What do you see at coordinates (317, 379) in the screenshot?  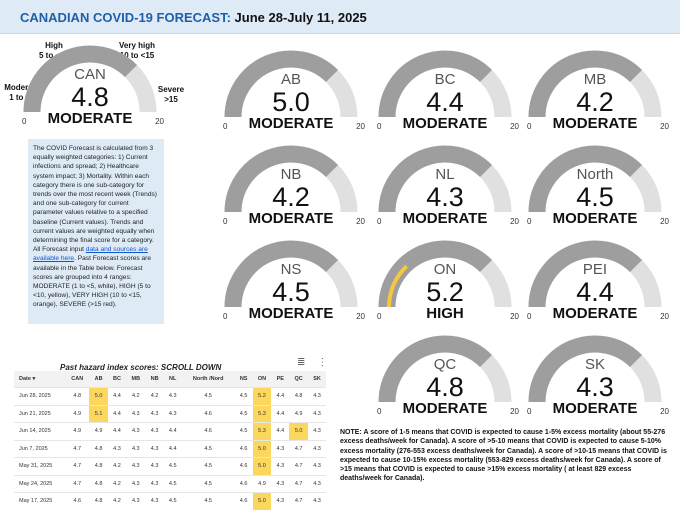 I see `column-header: SK` at bounding box center [317, 379].